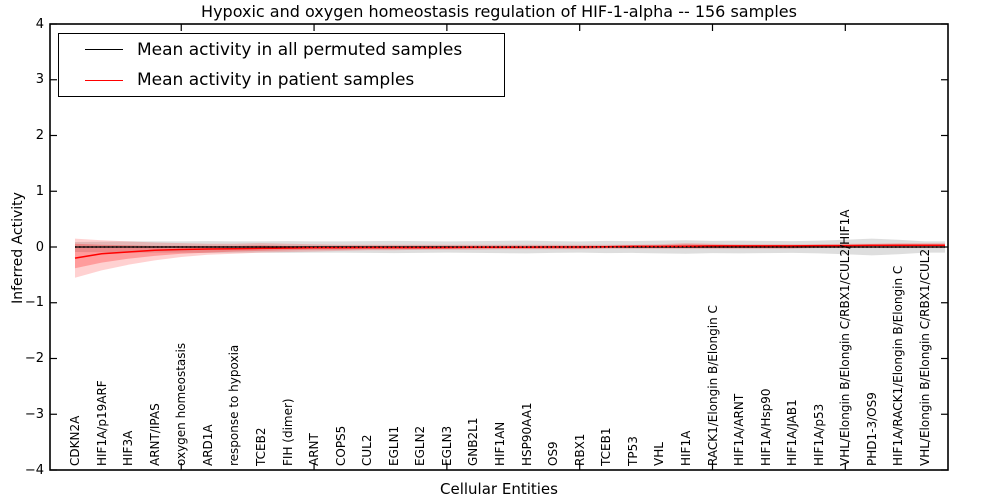 Image resolution: width=1000 pixels, height=500 pixels. I want to click on y-tick-label: −2, so click(34, 358).